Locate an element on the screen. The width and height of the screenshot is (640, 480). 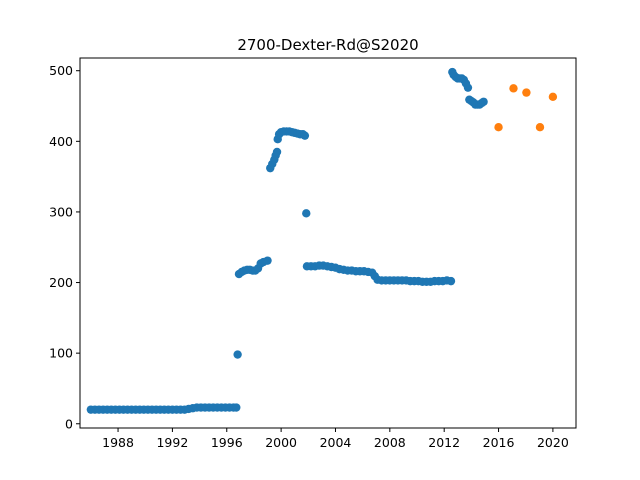
y-tick-label: 500 is located at coordinates (61, 70).